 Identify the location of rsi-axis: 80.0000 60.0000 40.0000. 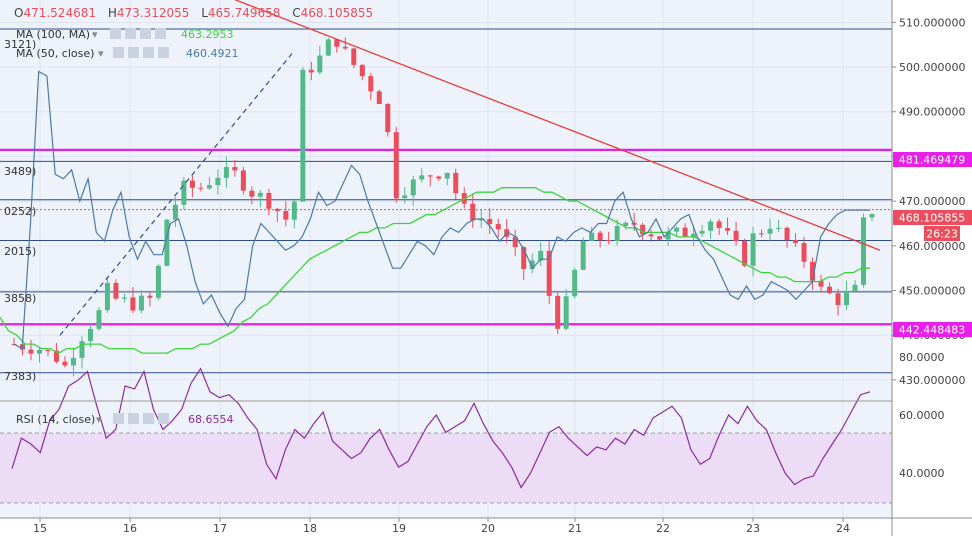
(922, 415).